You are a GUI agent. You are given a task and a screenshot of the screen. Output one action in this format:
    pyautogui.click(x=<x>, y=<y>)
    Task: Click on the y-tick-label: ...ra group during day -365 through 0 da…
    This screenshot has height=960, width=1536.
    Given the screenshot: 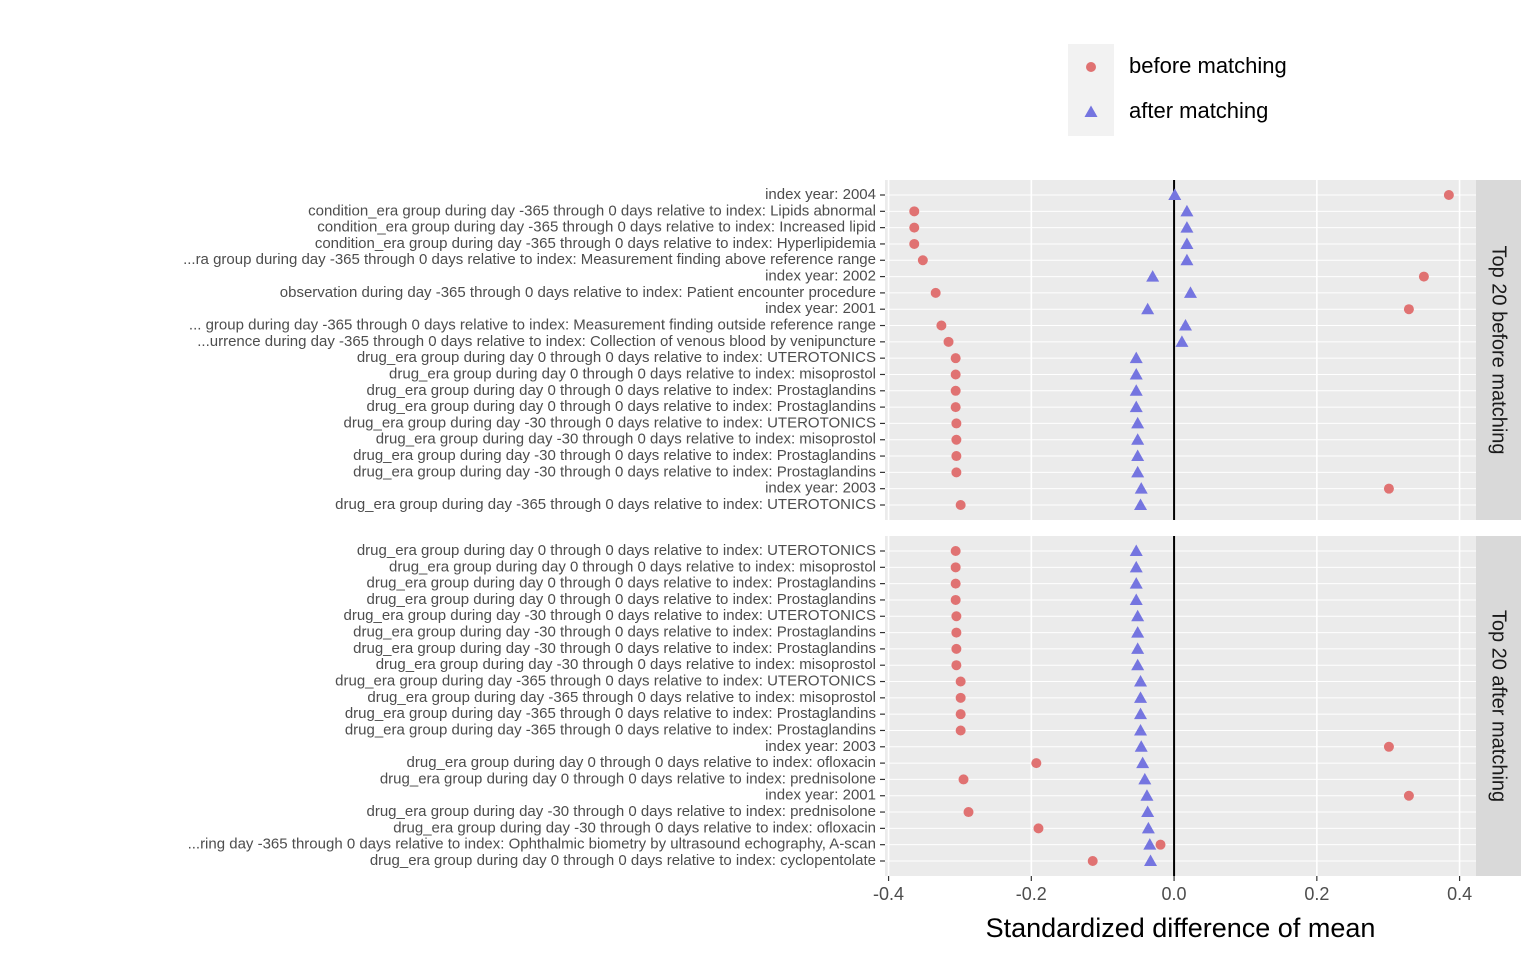 What is the action you would take?
    pyautogui.click(x=529, y=259)
    